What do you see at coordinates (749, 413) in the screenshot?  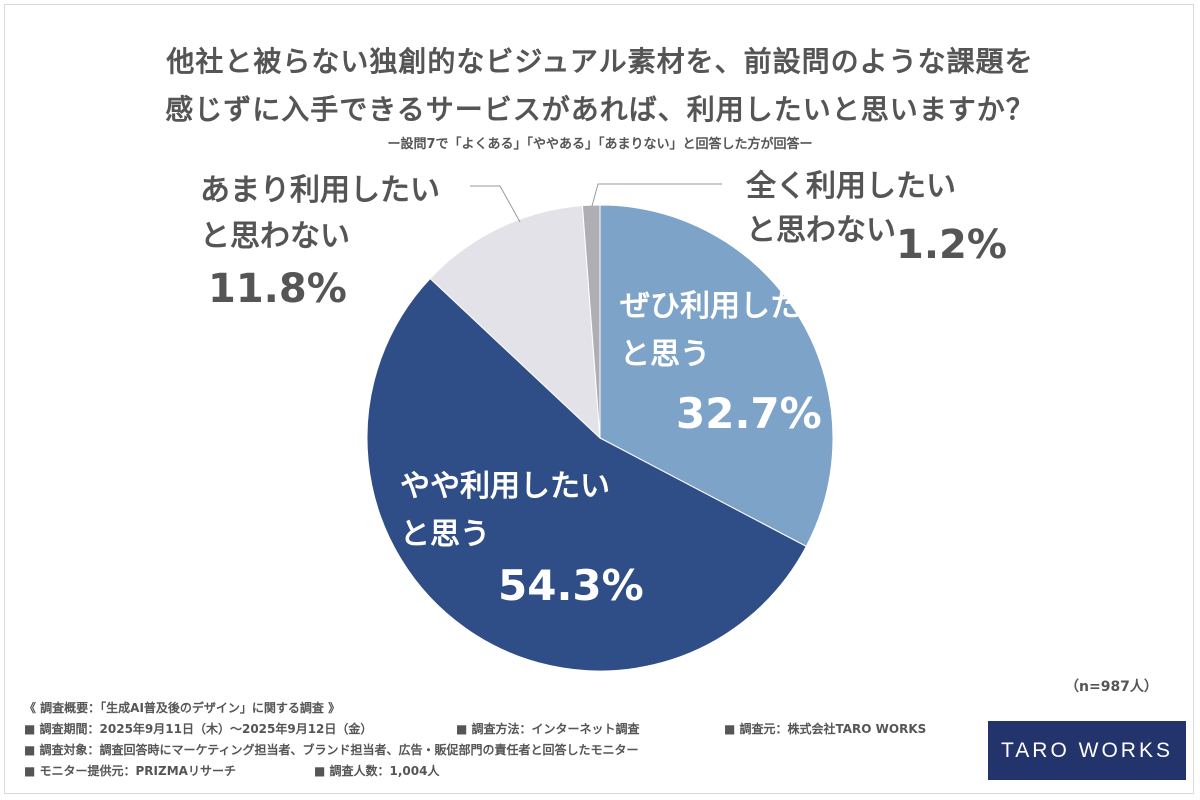 I see `slice-value-zehi: 32.7%` at bounding box center [749, 413].